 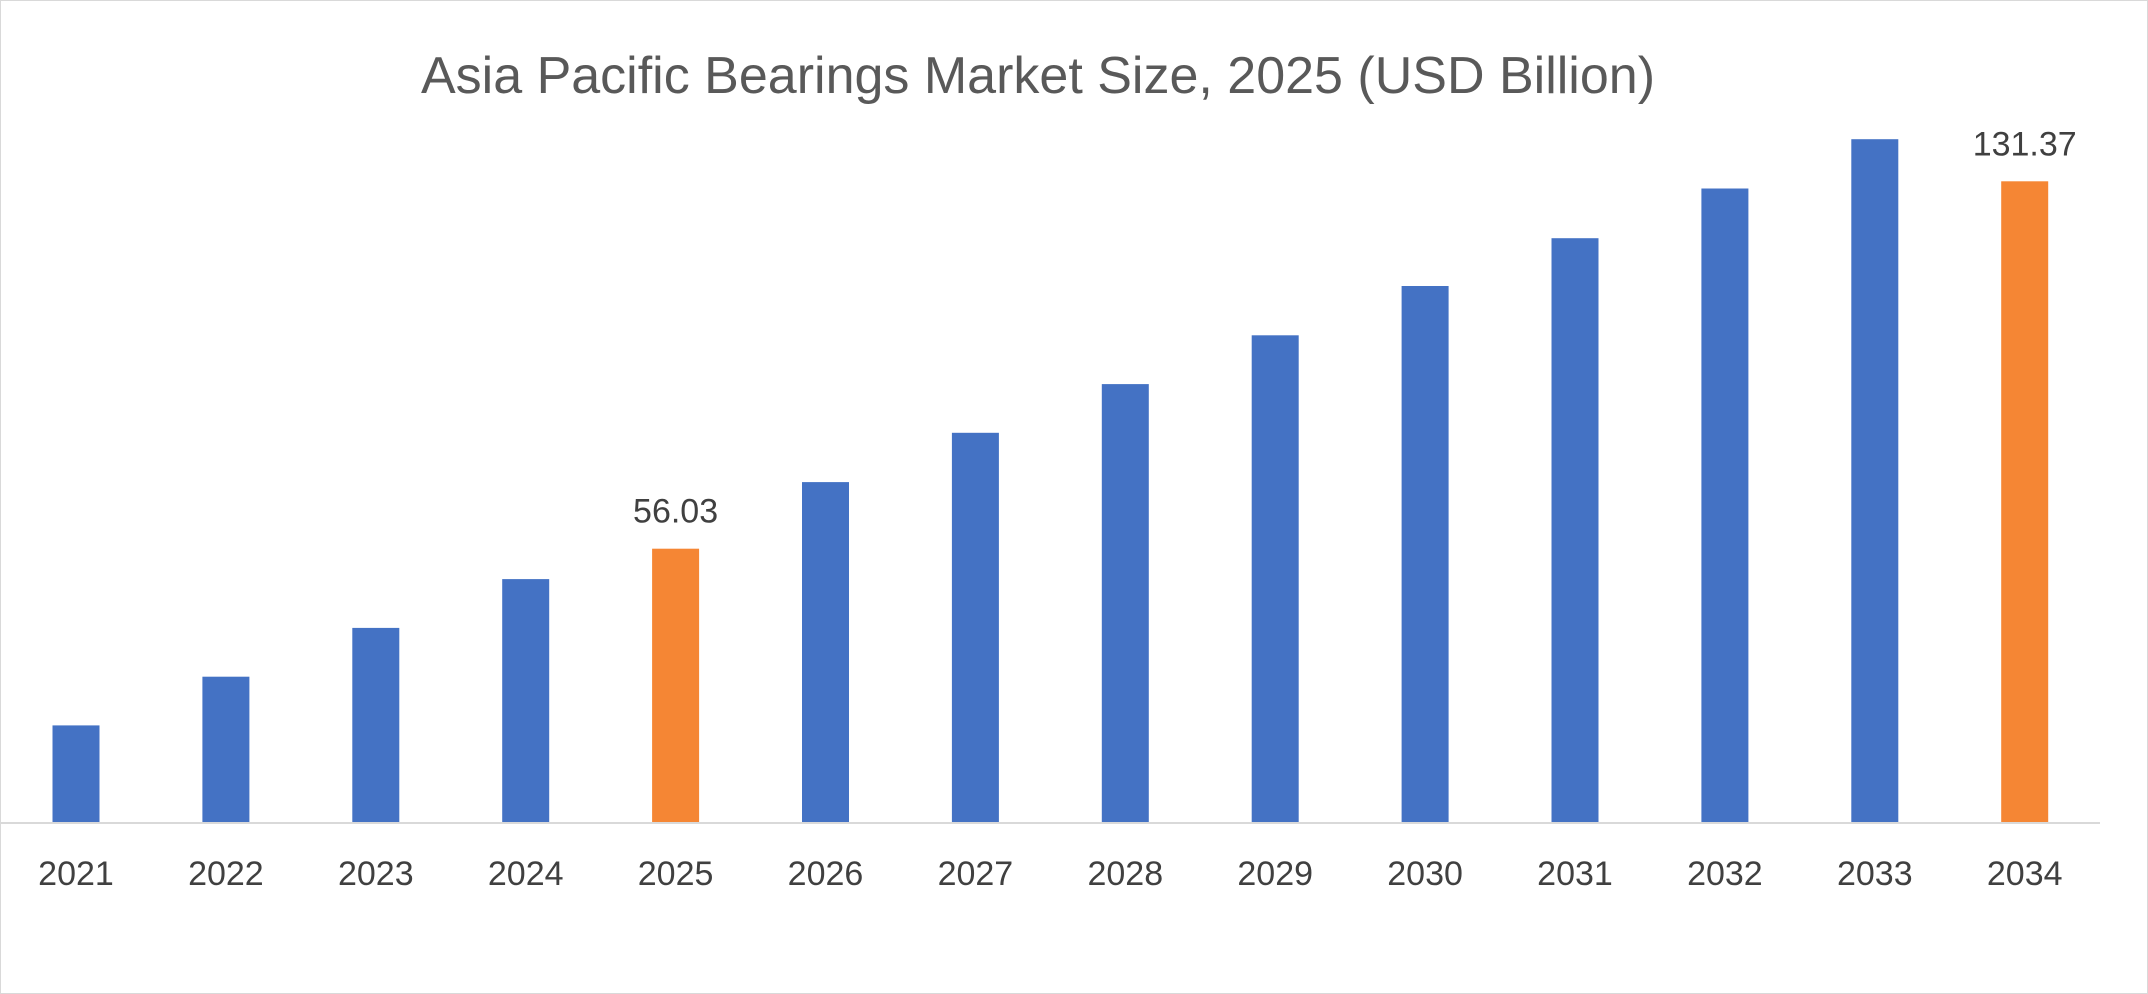 I want to click on bar-2030, so click(x=1425, y=554).